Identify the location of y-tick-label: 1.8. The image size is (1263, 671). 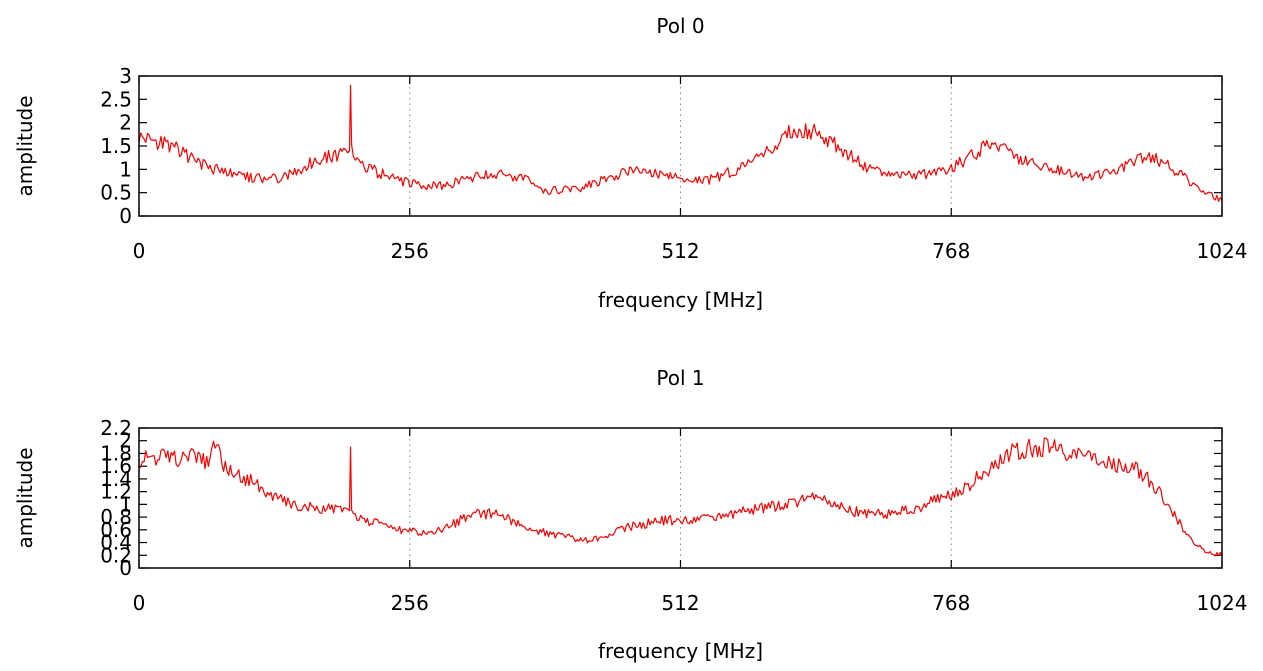
(116, 453).